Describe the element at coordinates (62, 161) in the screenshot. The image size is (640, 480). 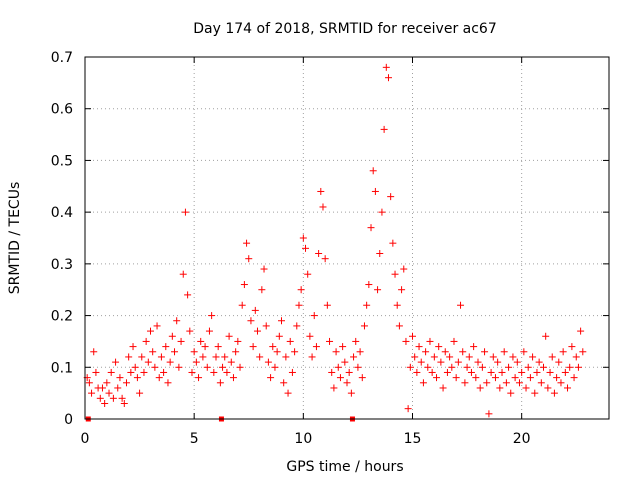
I see `y-tick-label: 0.5` at that location.